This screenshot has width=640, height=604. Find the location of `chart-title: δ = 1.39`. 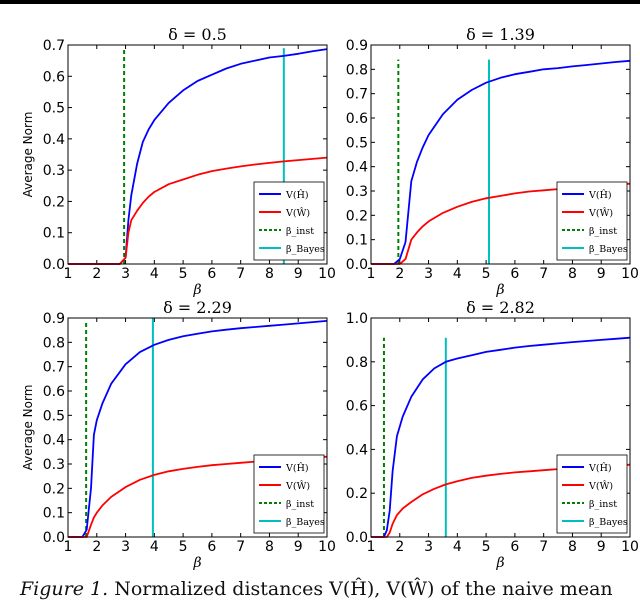

chart-title: δ = 1.39 is located at coordinates (500, 34).